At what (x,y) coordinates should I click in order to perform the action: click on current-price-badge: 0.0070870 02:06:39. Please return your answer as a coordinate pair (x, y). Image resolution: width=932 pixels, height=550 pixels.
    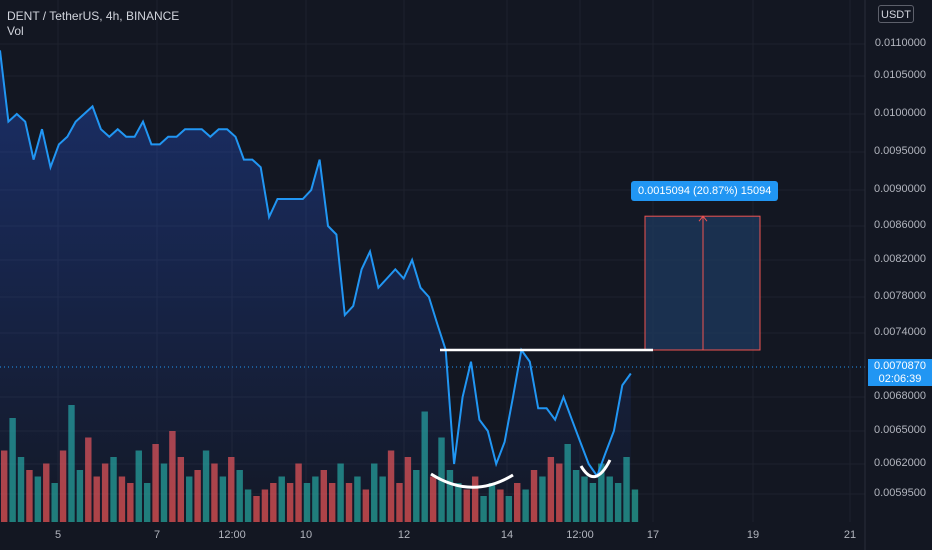
    Looking at the image, I should click on (900, 372).